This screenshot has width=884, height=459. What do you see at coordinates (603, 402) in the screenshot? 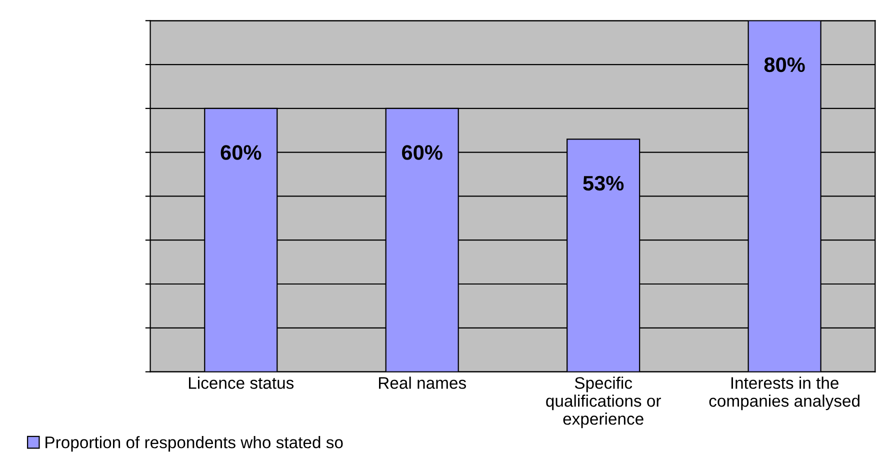
I see `x-tick-label: Specific qualifications or experience` at bounding box center [603, 402].